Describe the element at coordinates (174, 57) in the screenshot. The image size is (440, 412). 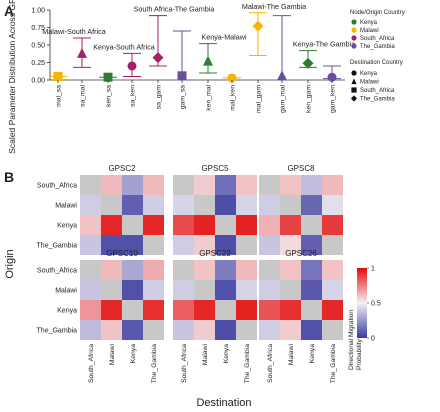
I see `group-sa-gam-gam-sa: South Africa-The Gambia sa_gam gam_sa` at that location.